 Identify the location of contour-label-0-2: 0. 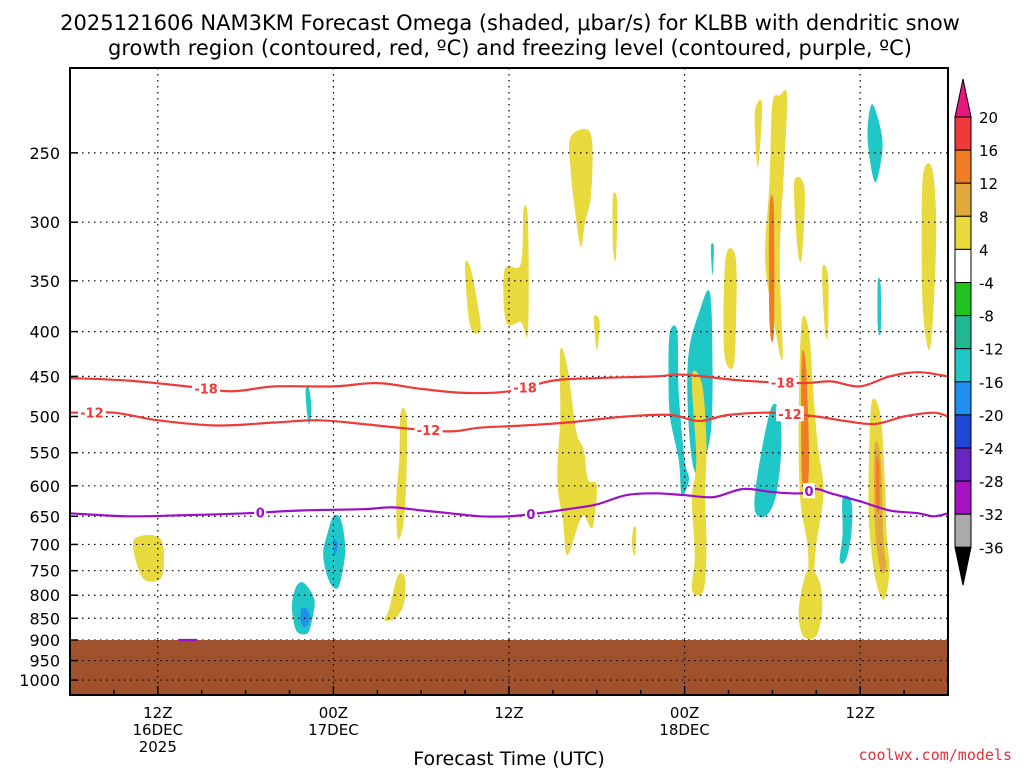
(808, 492).